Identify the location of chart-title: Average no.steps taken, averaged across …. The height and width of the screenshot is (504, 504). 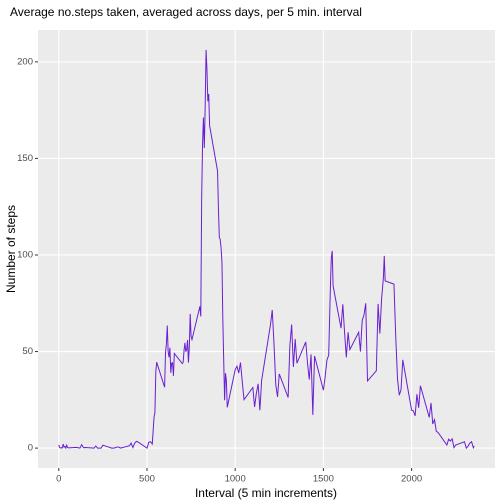
(186, 12).